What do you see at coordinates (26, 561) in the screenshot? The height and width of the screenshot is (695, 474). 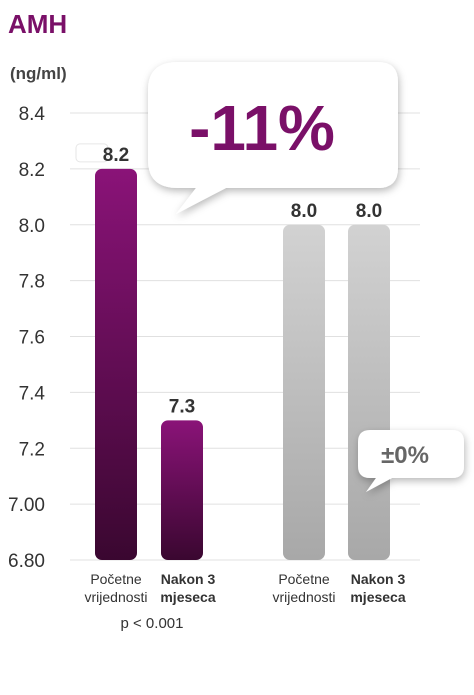 I see `y-tick-label: 6.80` at bounding box center [26, 561].